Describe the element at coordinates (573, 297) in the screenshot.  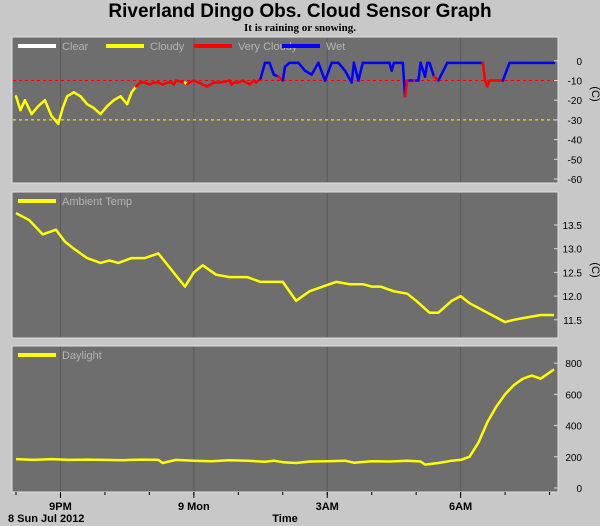
I see `y-tick-label: 12.0` at that location.